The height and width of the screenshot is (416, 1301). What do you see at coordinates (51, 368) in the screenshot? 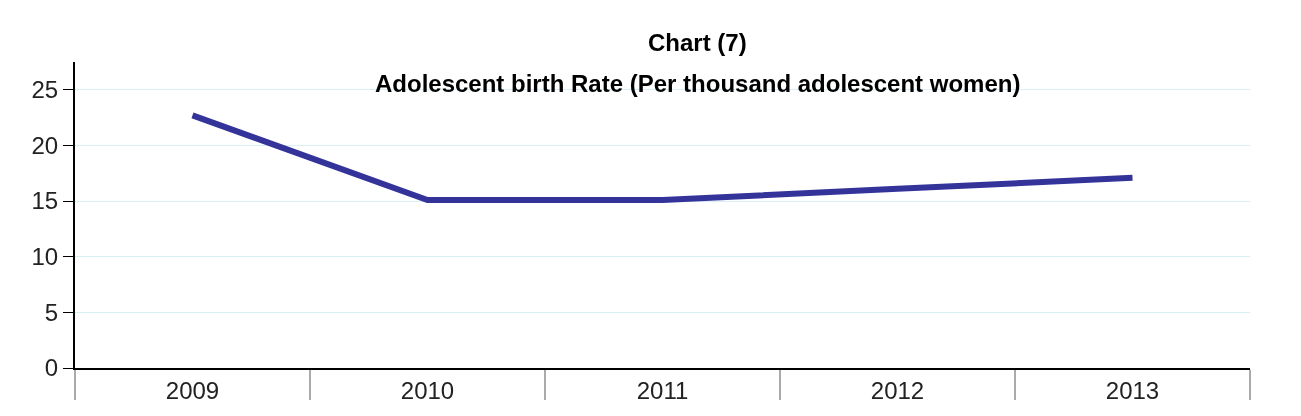
I see `y-tick-label: 0` at bounding box center [51, 368].